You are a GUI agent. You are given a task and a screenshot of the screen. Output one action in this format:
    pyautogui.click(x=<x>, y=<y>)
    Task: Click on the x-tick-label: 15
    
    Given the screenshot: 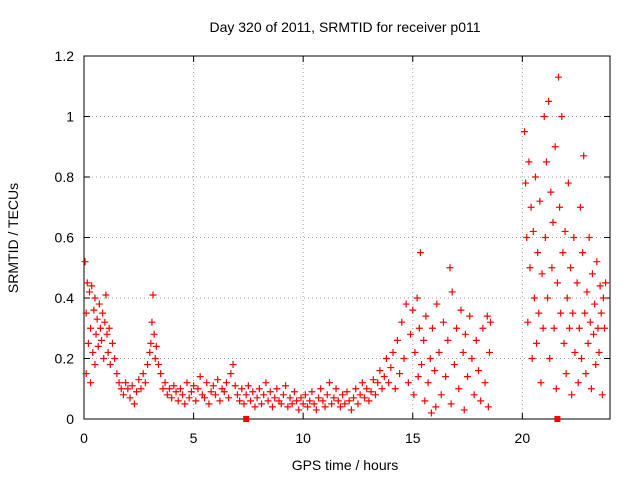 What is the action you would take?
    pyautogui.click(x=413, y=438)
    